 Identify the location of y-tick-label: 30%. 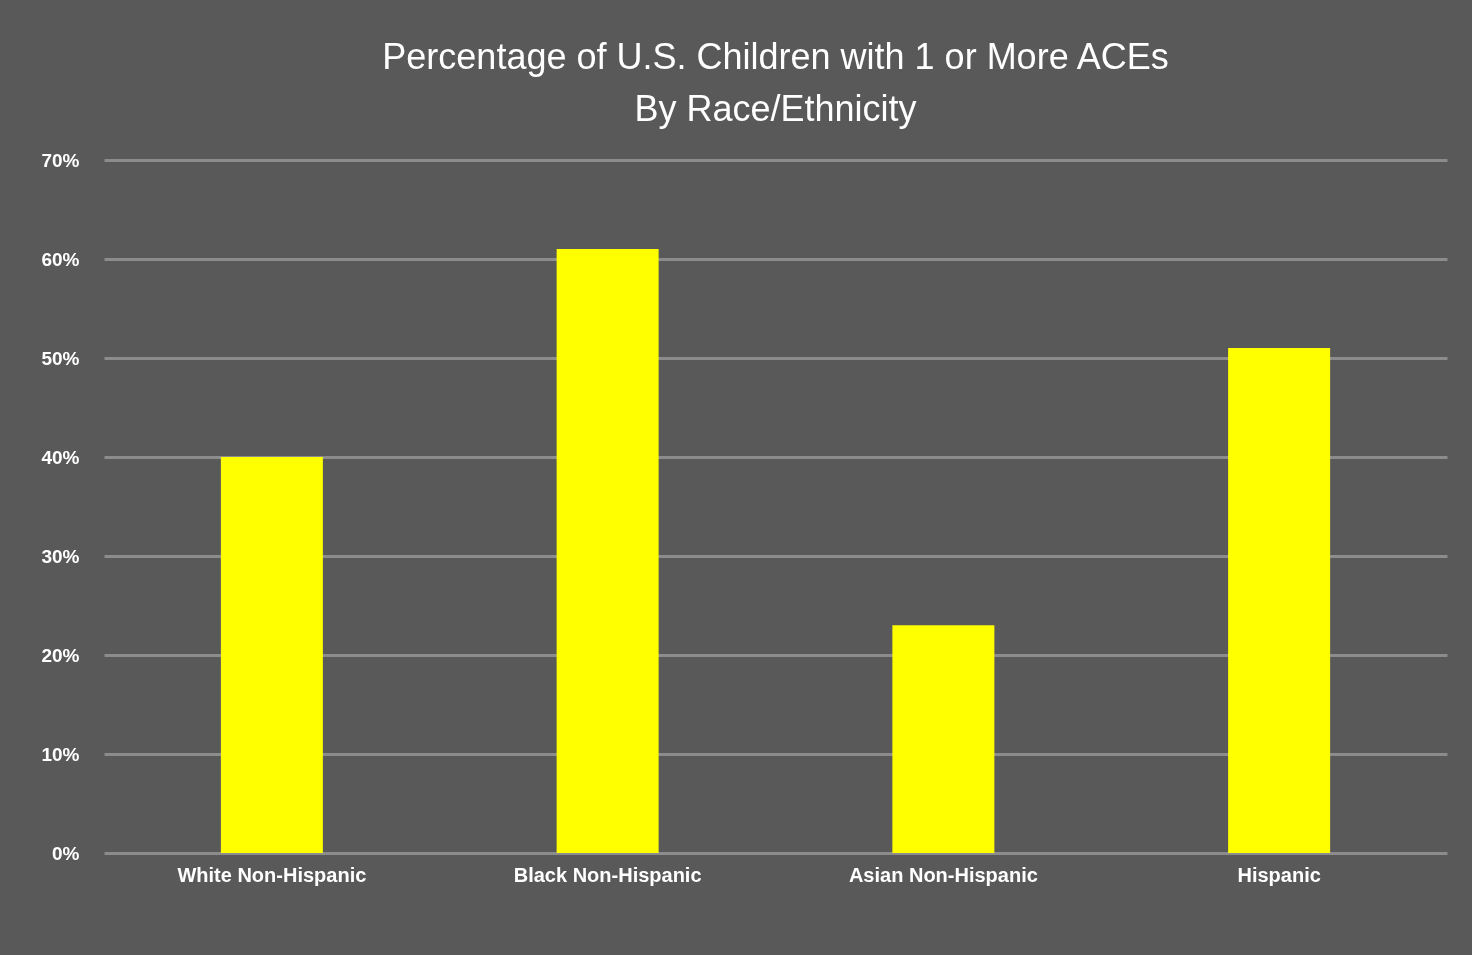
(60, 556).